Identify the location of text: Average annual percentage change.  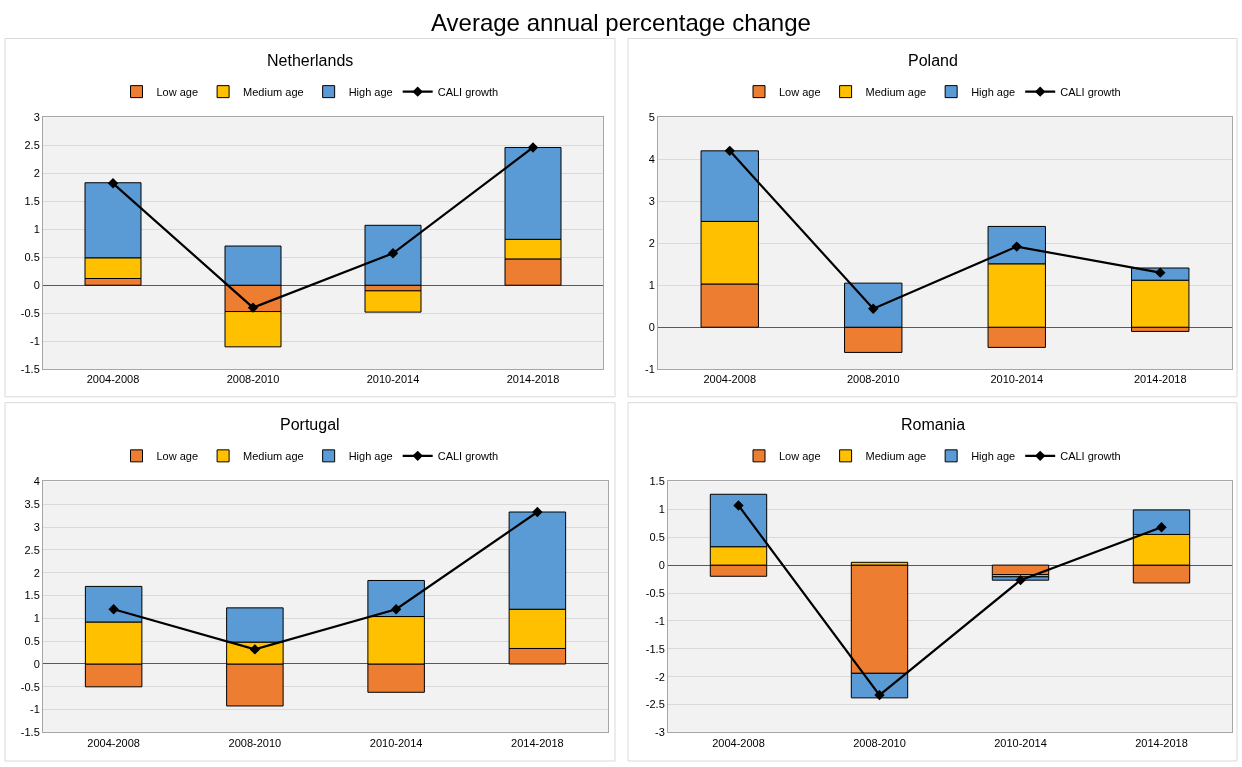
(621, 22).